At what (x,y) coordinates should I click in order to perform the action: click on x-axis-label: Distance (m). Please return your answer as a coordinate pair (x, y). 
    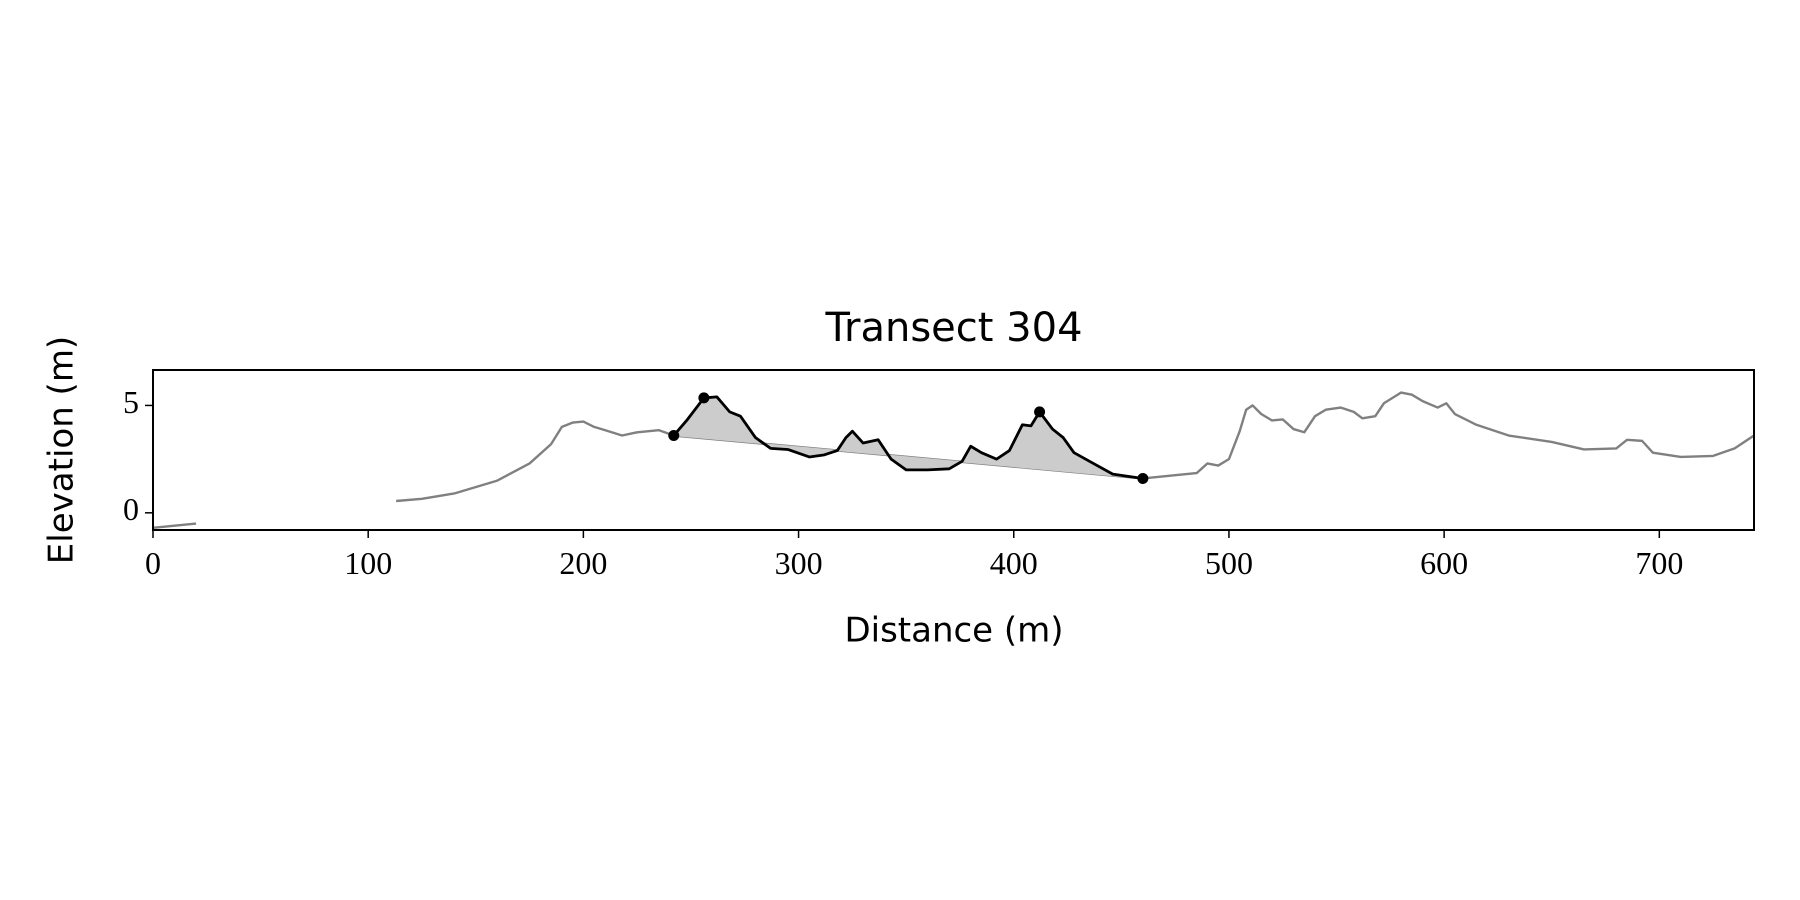
    Looking at the image, I should click on (953, 631).